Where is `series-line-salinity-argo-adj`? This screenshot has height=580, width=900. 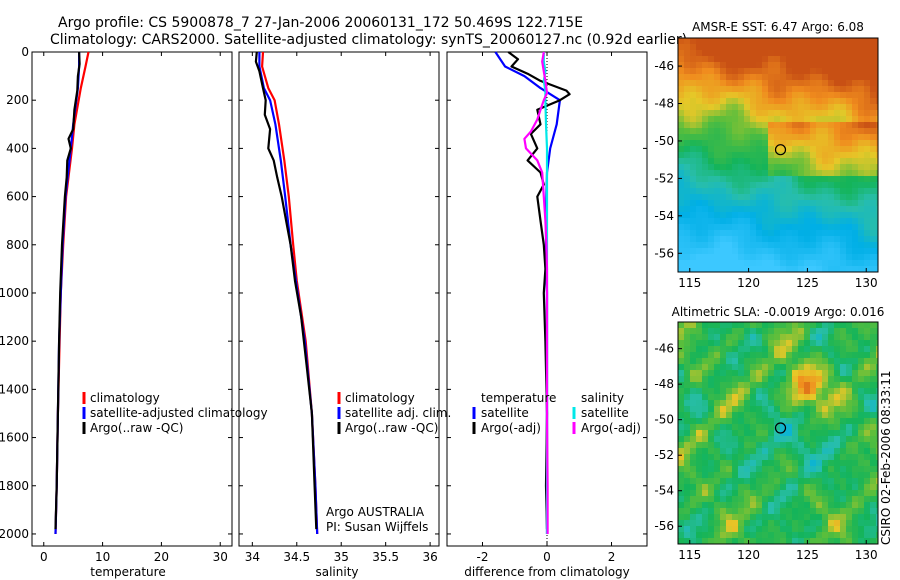 series-line-salinity-argo-adj is located at coordinates (536, 292).